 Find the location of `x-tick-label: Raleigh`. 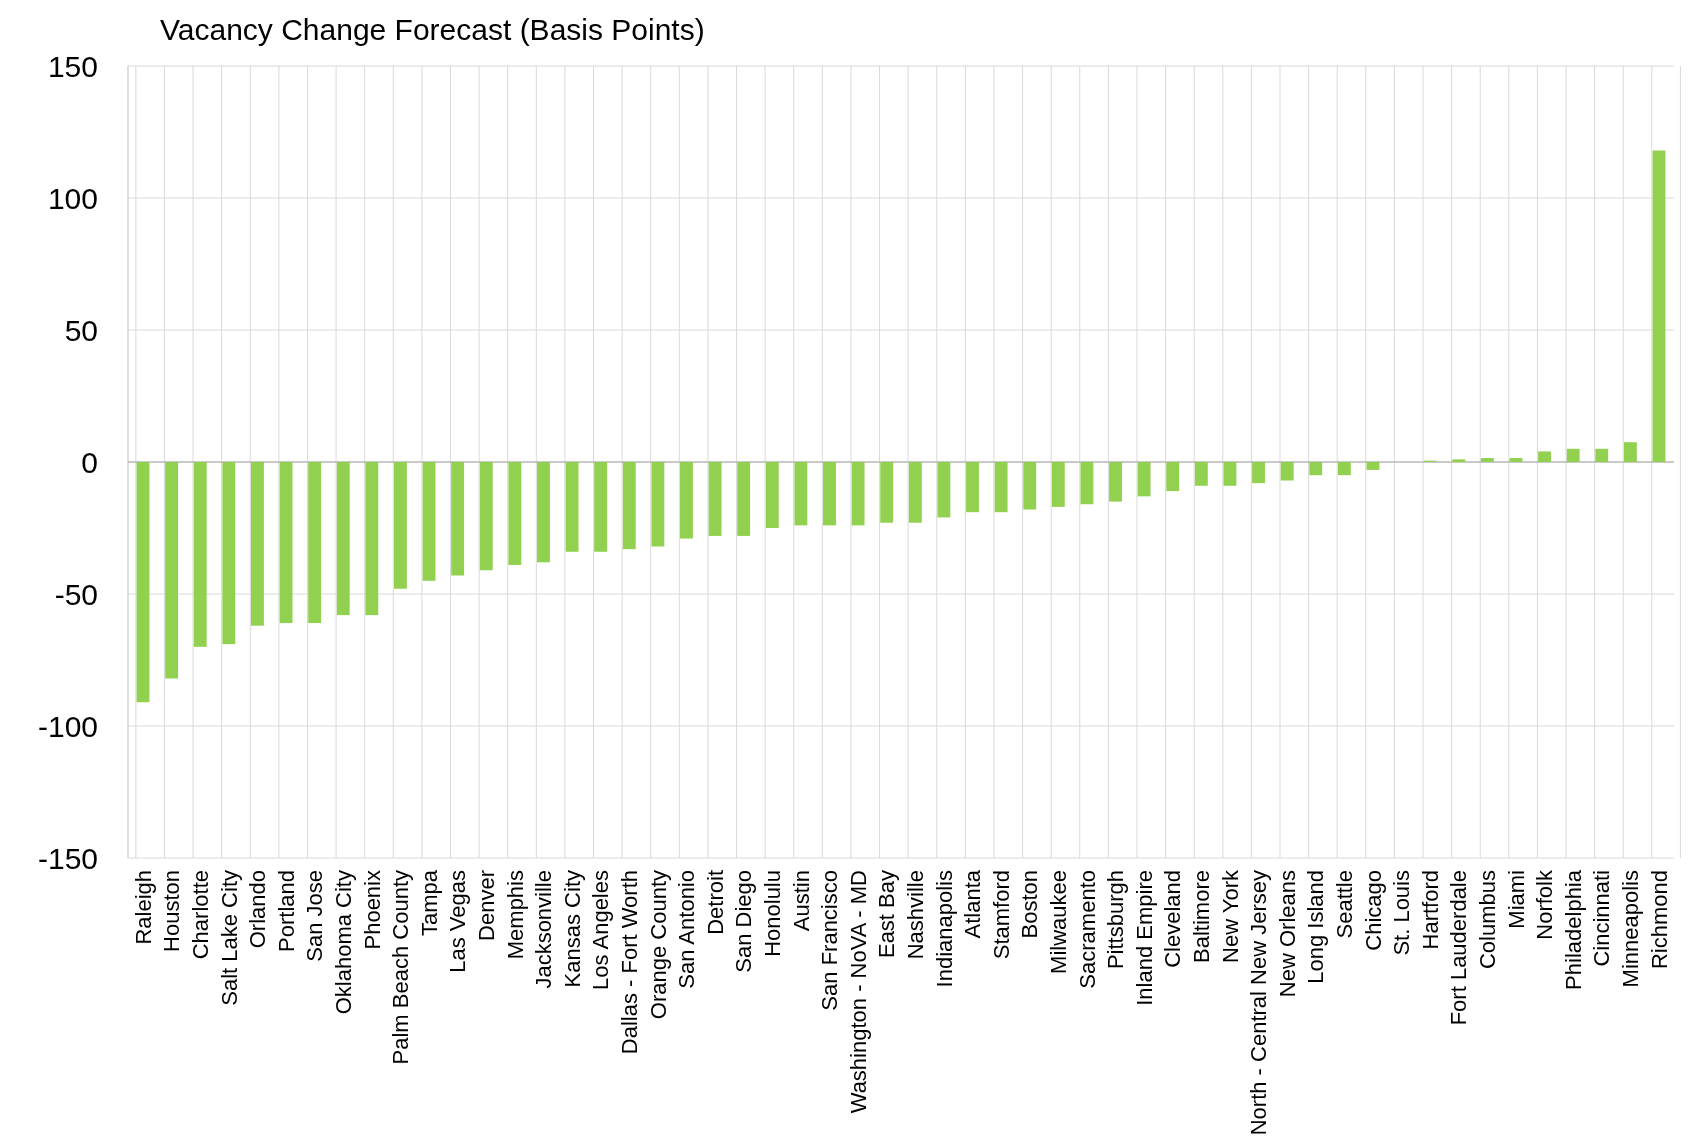

x-tick-label: Raleigh is located at coordinates (143, 907).